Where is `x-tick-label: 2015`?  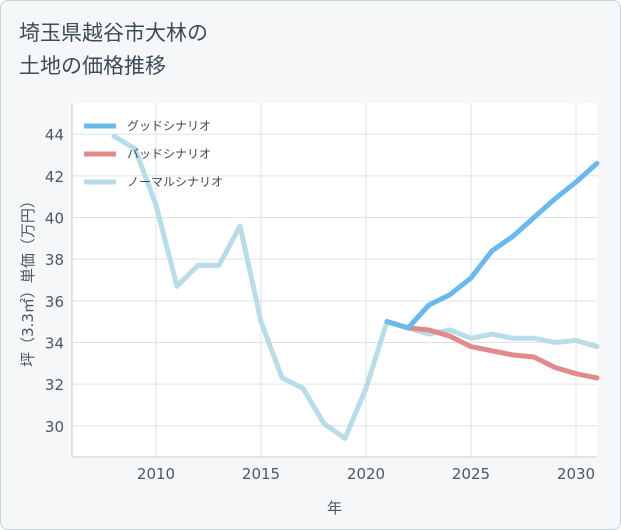
x-tick-label: 2015 is located at coordinates (261, 474).